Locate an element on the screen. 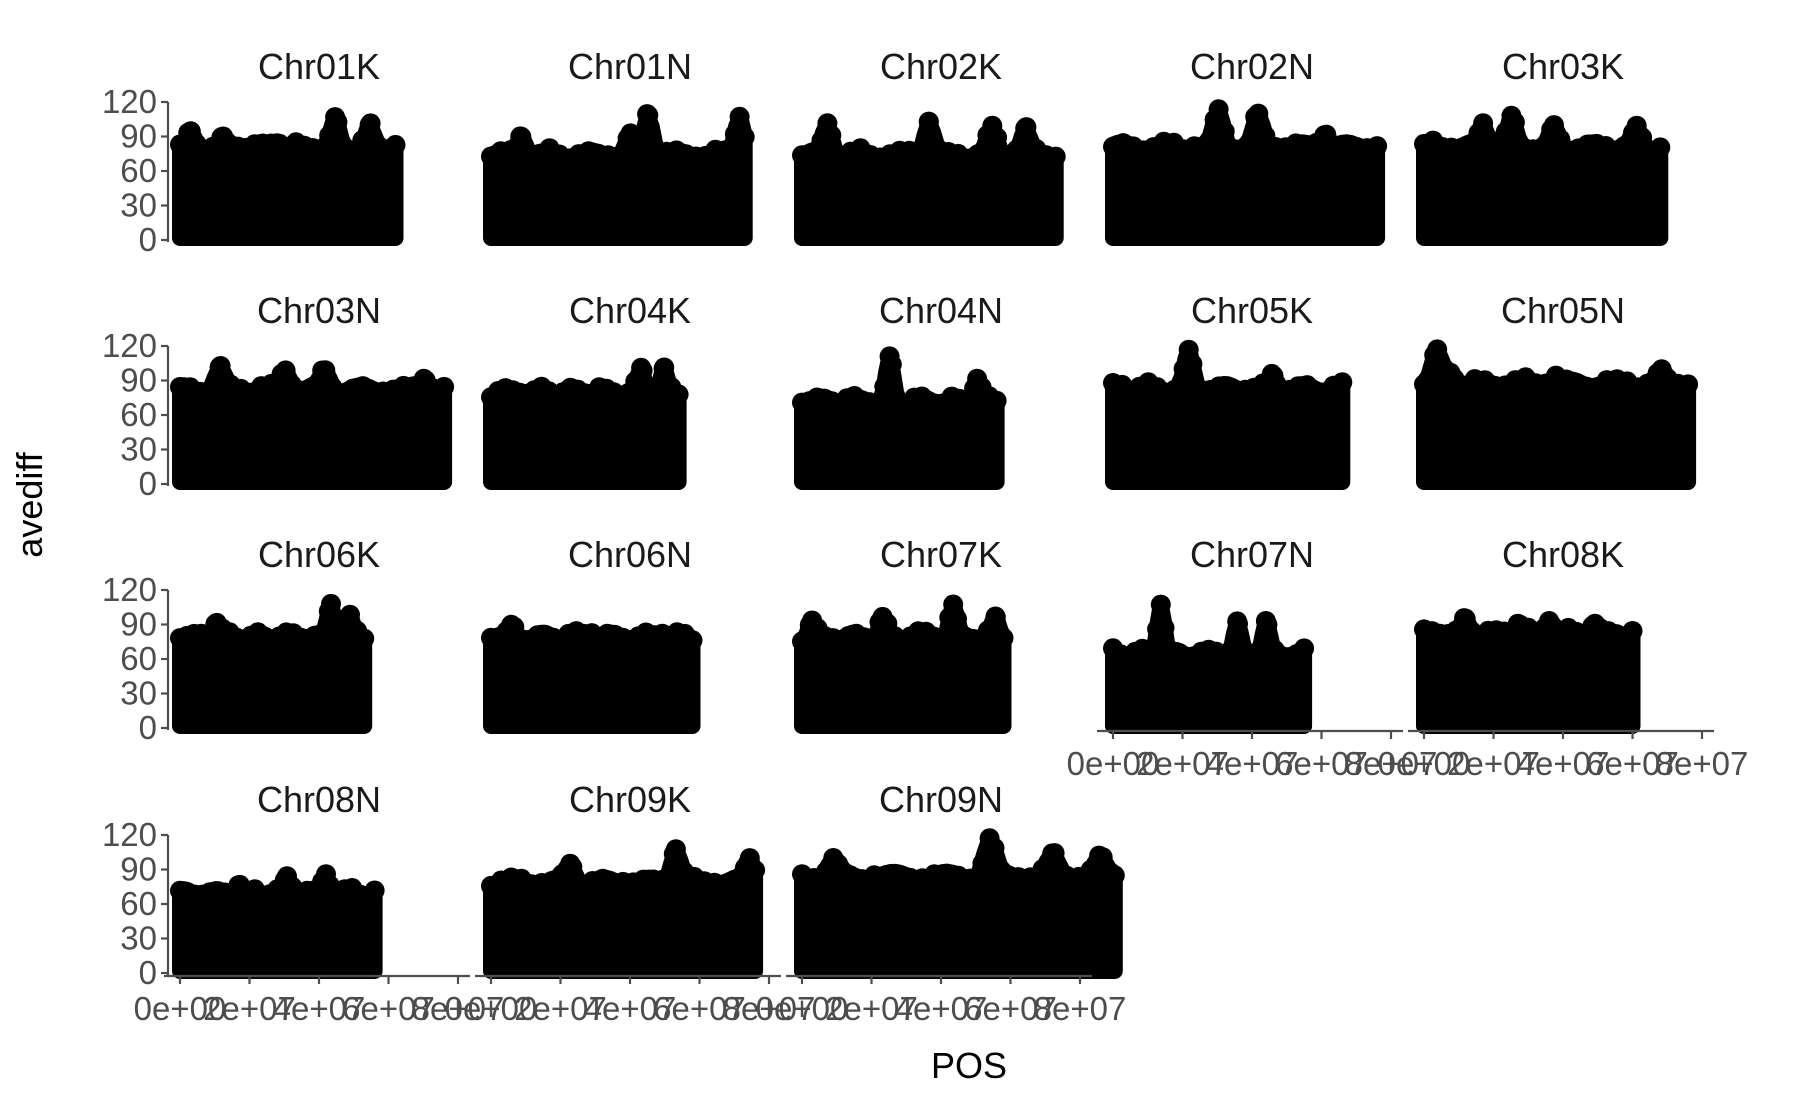 The image size is (1800, 1113). strip-label: Chr05K is located at coordinates (1252, 310).